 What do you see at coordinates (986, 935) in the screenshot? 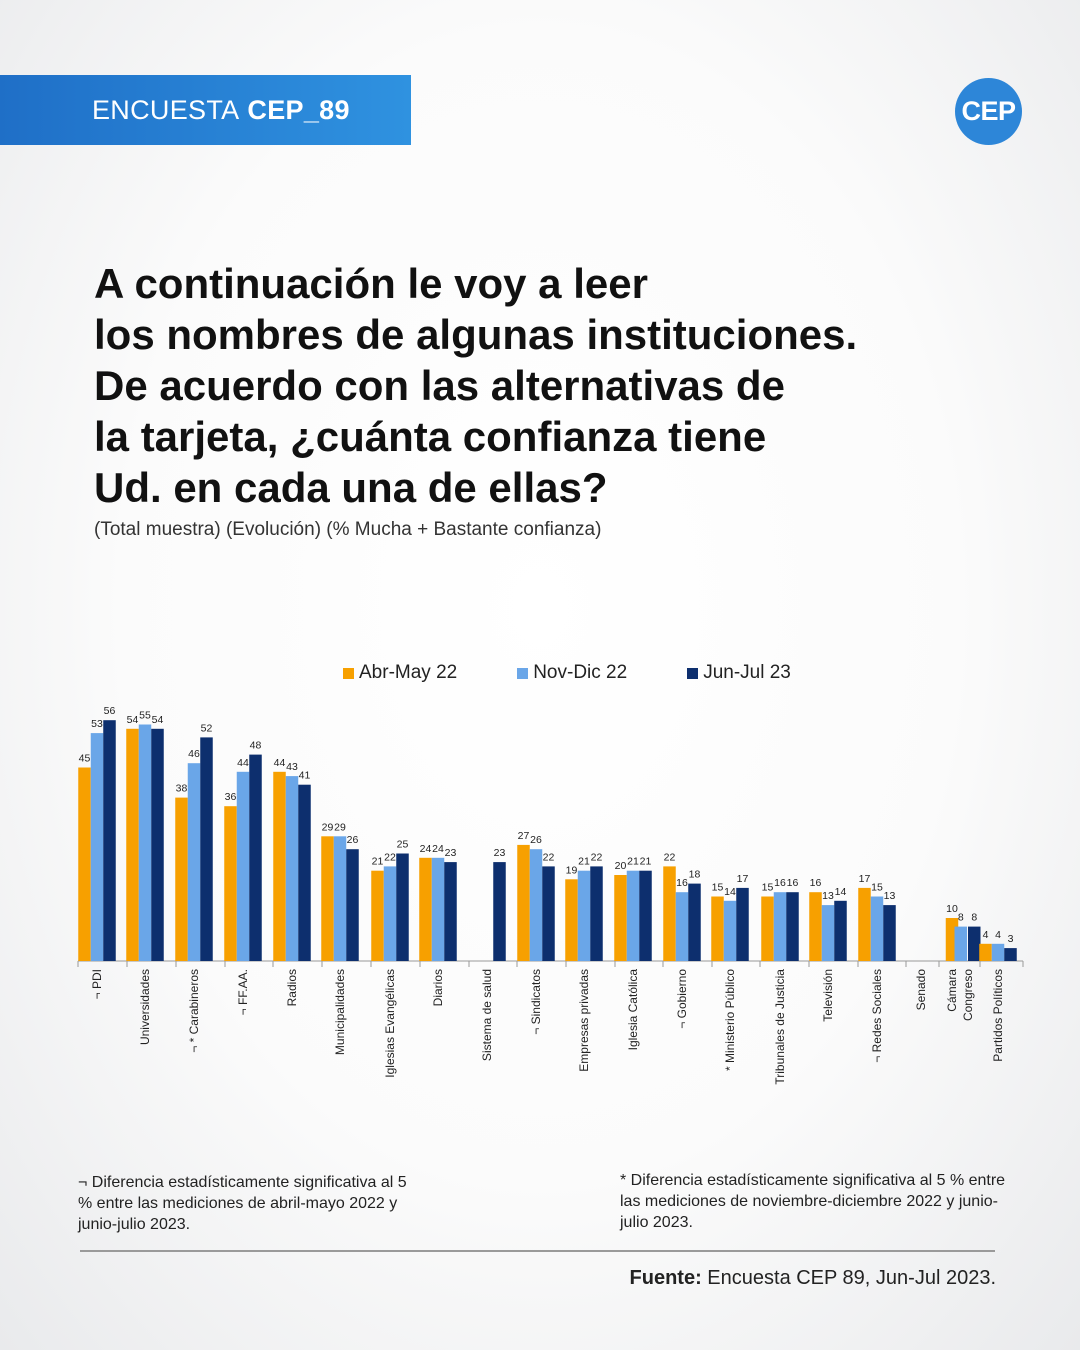
I see `bar-value-label: 4` at bounding box center [986, 935].